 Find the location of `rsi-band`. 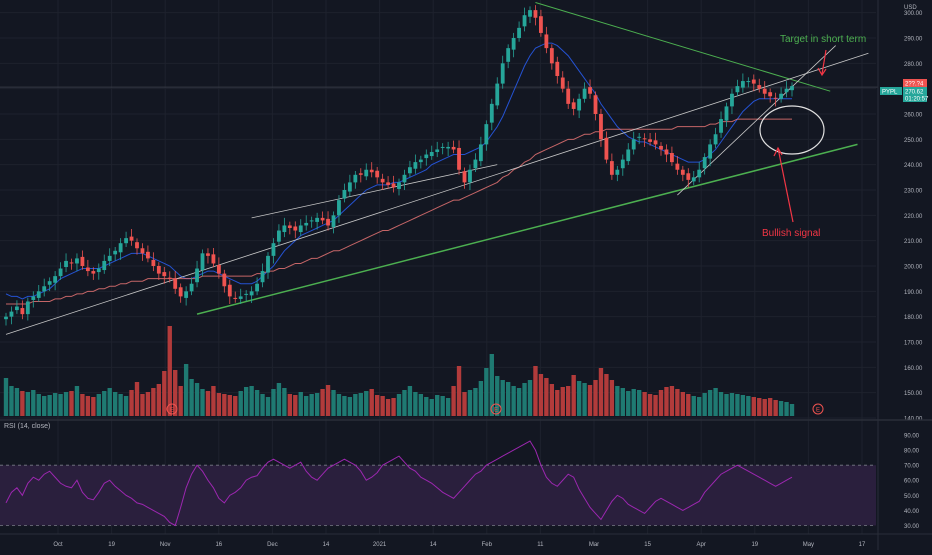

rsi-band is located at coordinates (438, 495).